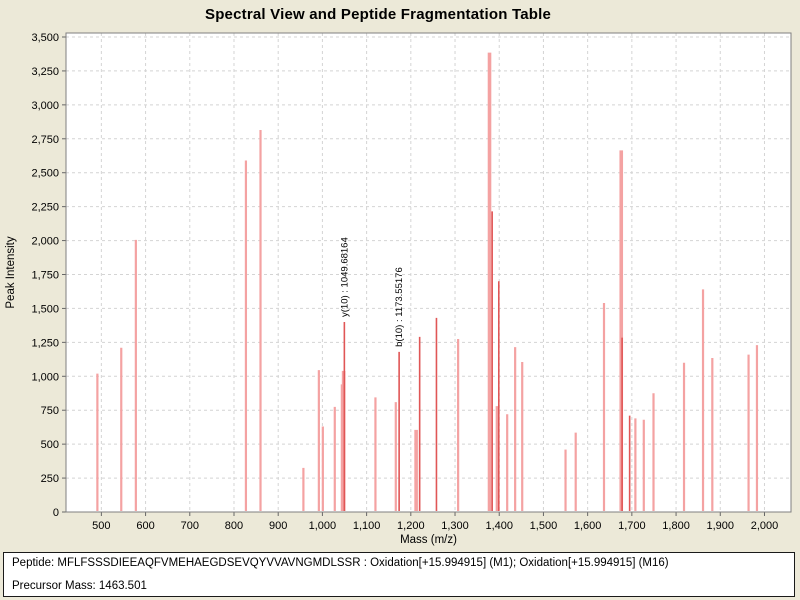  What do you see at coordinates (278, 526) in the screenshot?
I see `x-tick-label: 900` at bounding box center [278, 526].